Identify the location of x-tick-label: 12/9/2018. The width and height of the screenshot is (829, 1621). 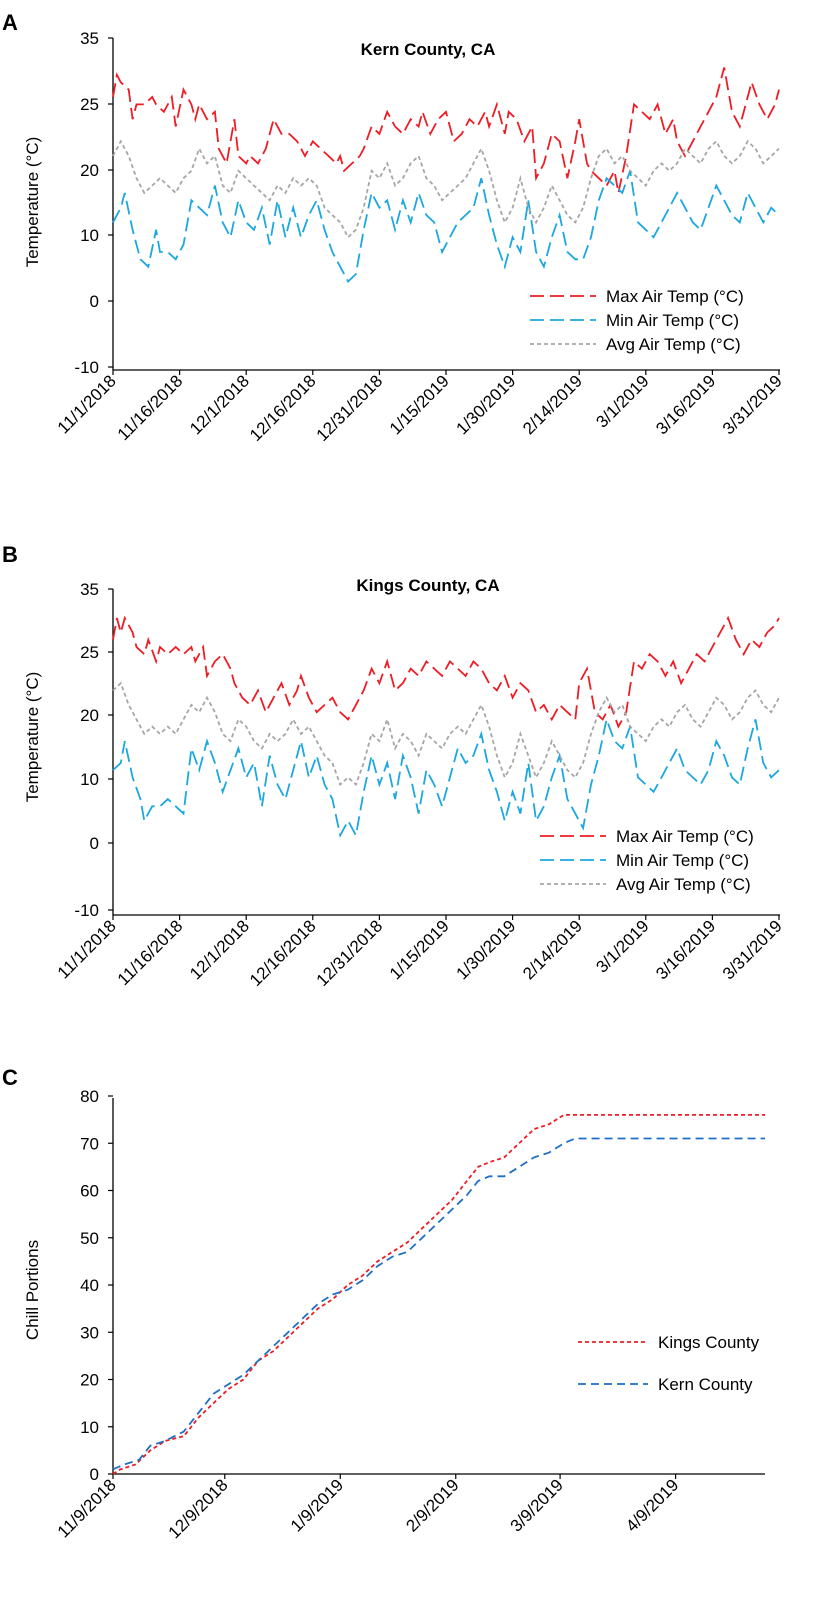
(198, 1508).